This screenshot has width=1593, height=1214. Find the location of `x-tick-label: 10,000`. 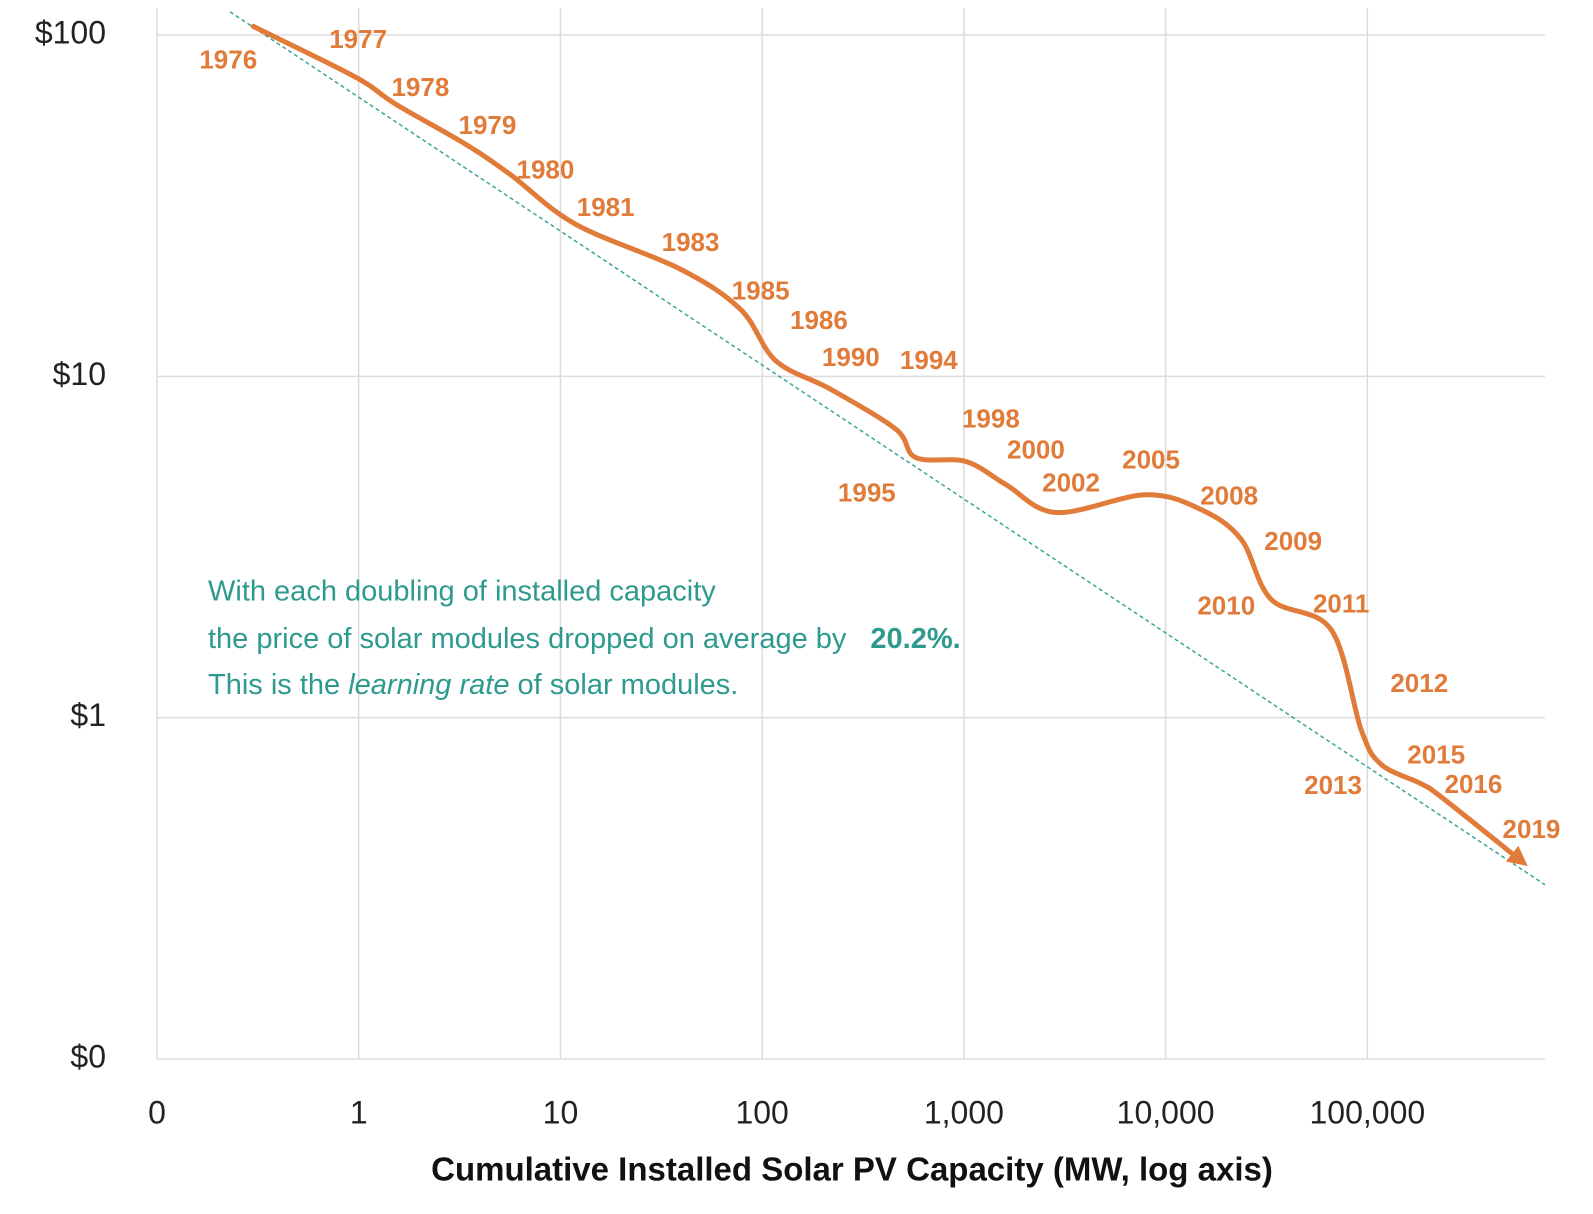

x-tick-label: 10,000 is located at coordinates (1166, 1112).